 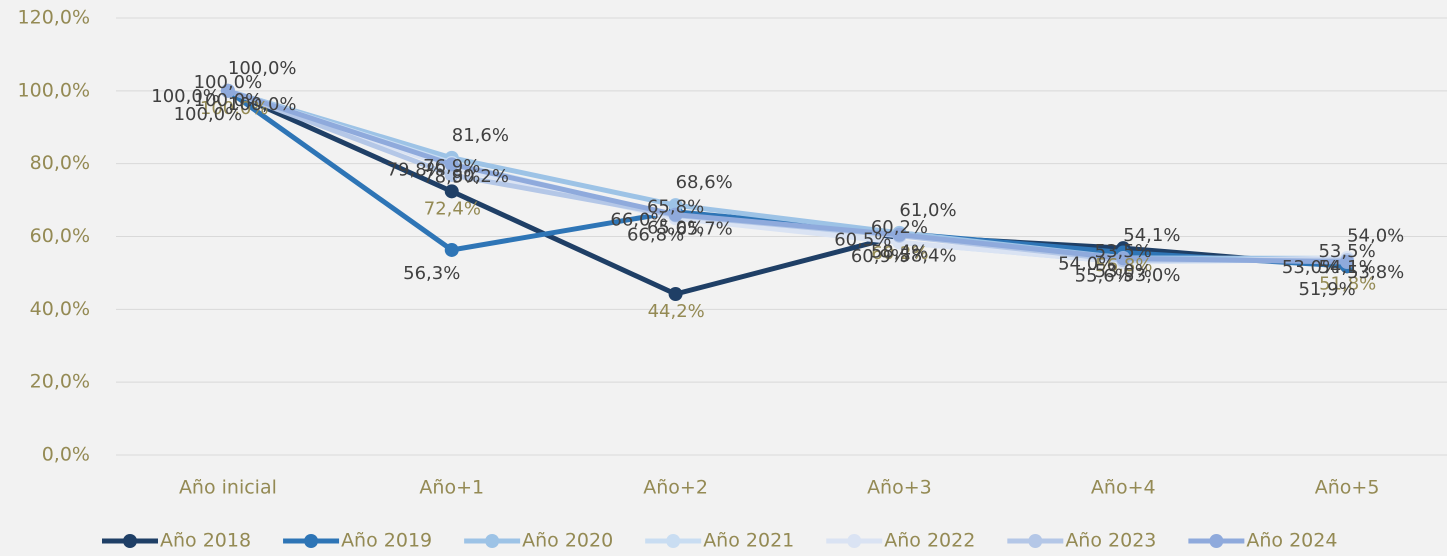 What do you see at coordinates (205, 541) in the screenshot?
I see `legend-label: Año 2018` at bounding box center [205, 541].